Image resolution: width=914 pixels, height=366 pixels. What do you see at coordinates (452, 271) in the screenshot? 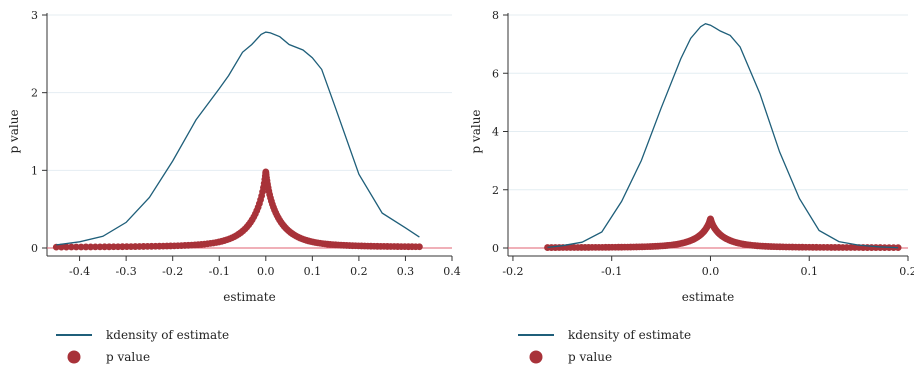
I see `x-tick-label: 0.4` at bounding box center [452, 271].